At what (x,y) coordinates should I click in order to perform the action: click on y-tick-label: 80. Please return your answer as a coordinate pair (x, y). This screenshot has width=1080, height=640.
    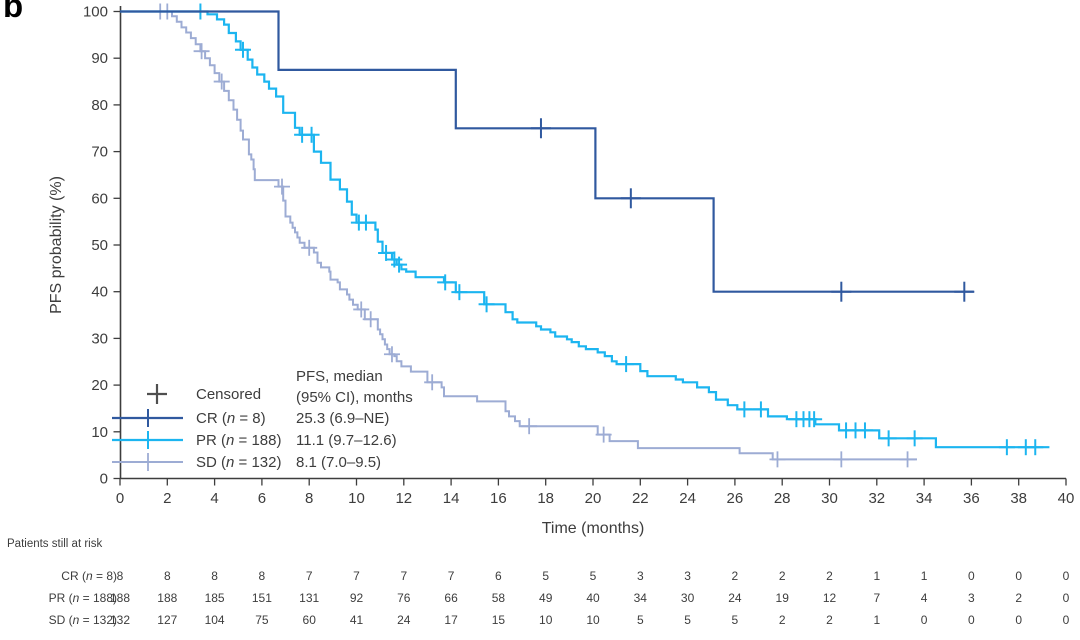
    Looking at the image, I should click on (99, 105).